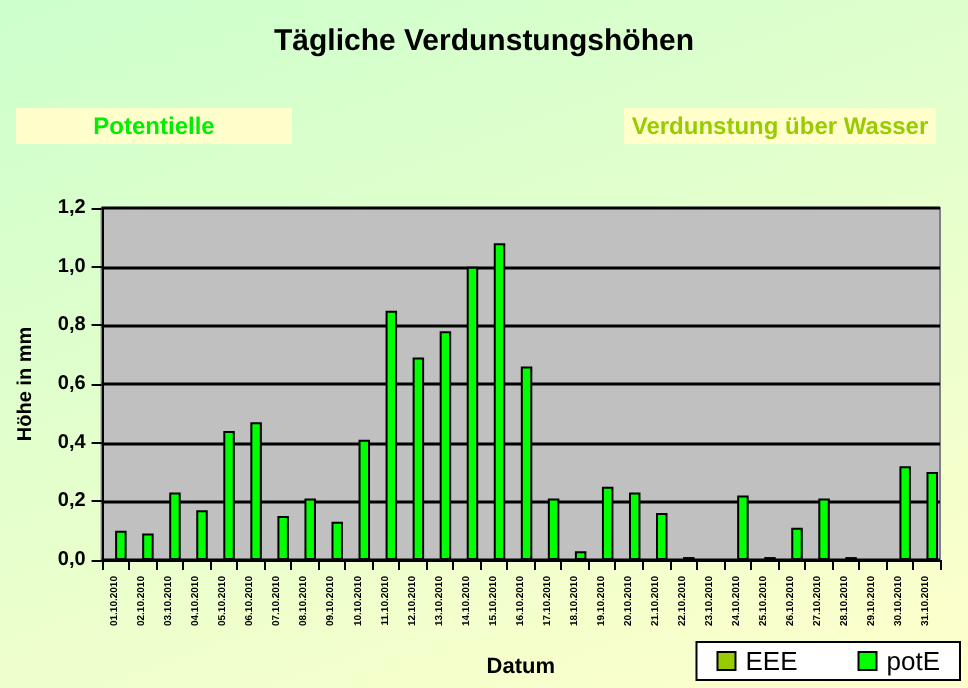 The height and width of the screenshot is (688, 968). What do you see at coordinates (72, 560) in the screenshot?
I see `y-tick-label: 0,0` at bounding box center [72, 560].